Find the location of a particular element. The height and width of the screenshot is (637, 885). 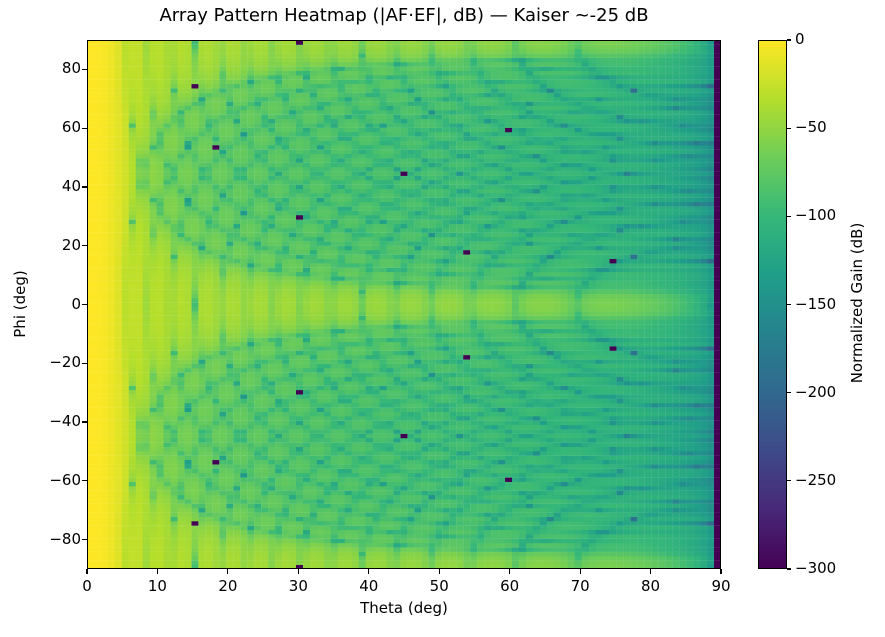

x-tick-label: 90 is located at coordinates (721, 586).